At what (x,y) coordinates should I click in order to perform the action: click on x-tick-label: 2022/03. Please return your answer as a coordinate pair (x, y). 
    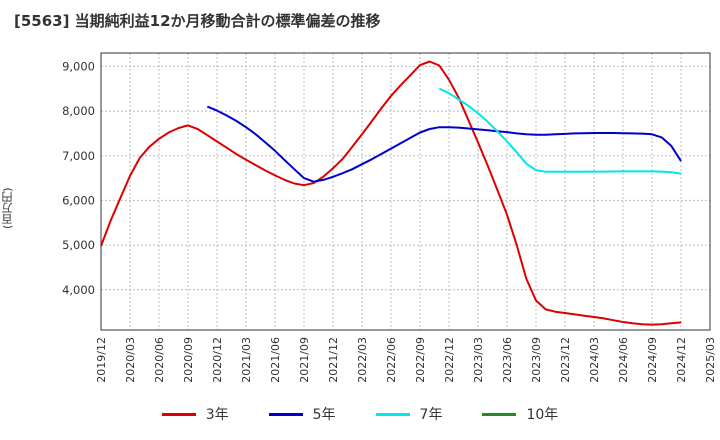
    Looking at the image, I should click on (362, 360).